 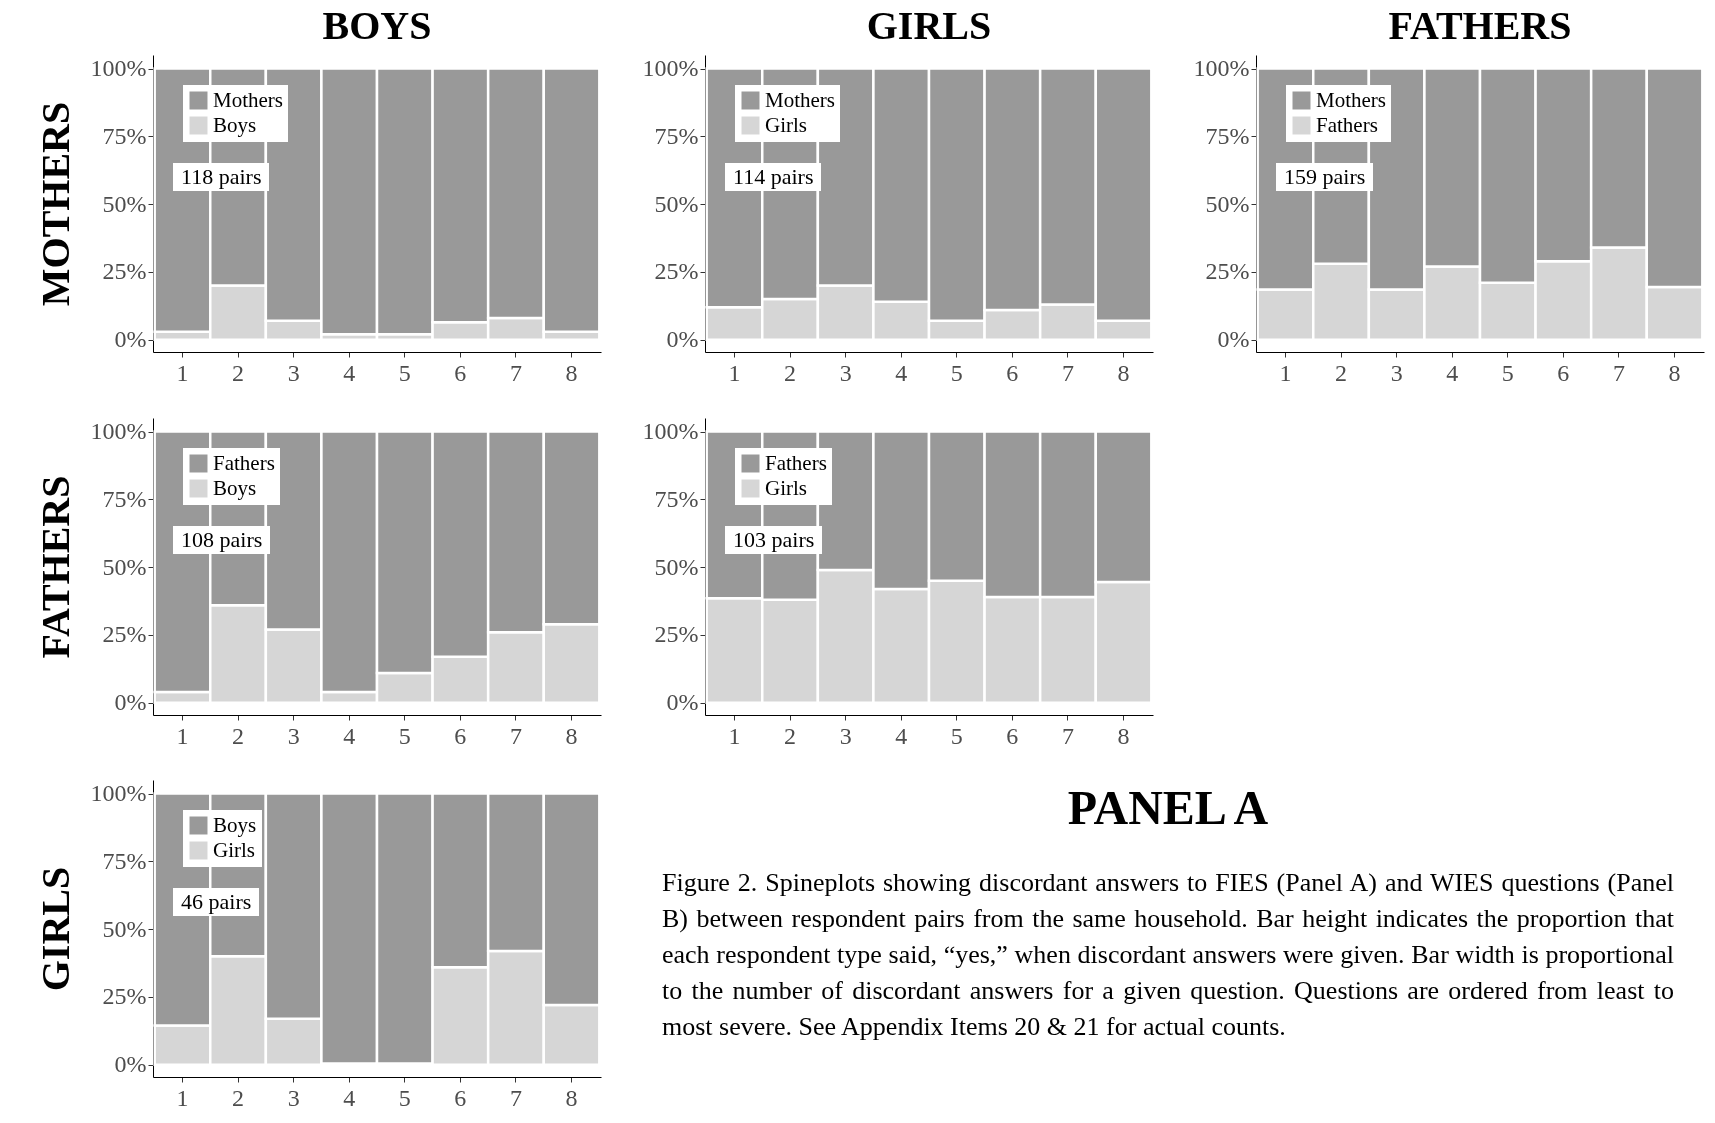 What do you see at coordinates (377, 25) in the screenshot?
I see `chart-title: BOYS` at bounding box center [377, 25].